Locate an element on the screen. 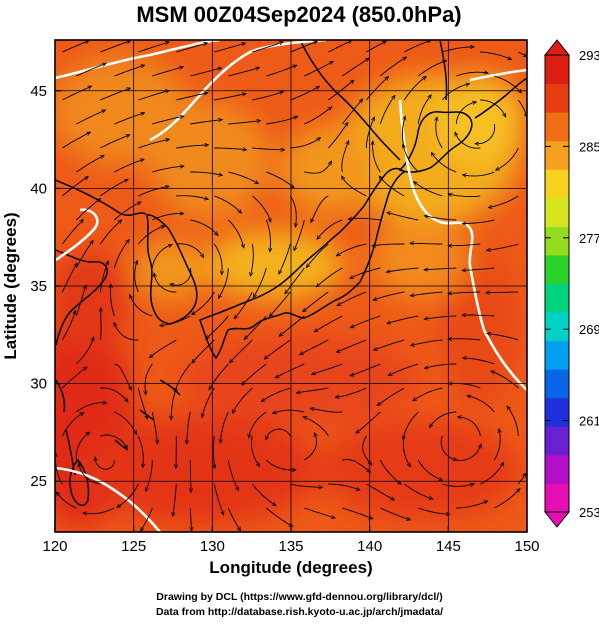 This screenshot has height=625, width=599. colorbar-bottom-arrow is located at coordinates (557, 519).